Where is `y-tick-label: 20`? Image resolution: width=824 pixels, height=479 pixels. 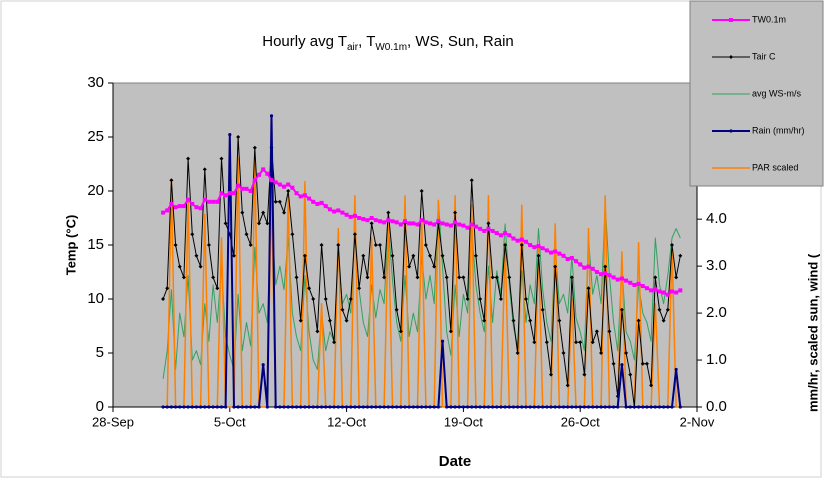
y-tick-label: 20 is located at coordinates (95, 190).